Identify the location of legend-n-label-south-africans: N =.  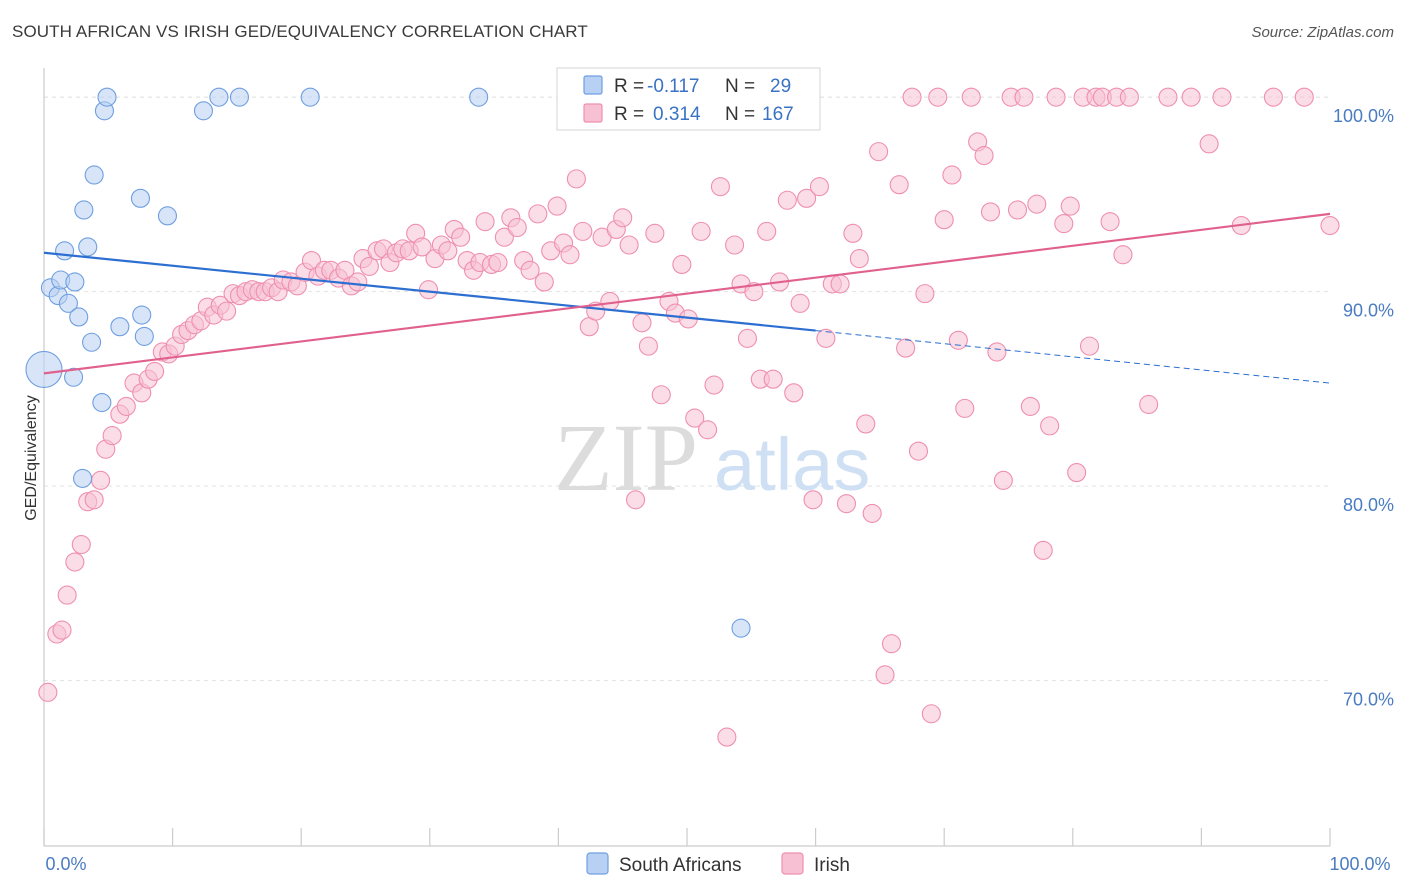
(740, 86).